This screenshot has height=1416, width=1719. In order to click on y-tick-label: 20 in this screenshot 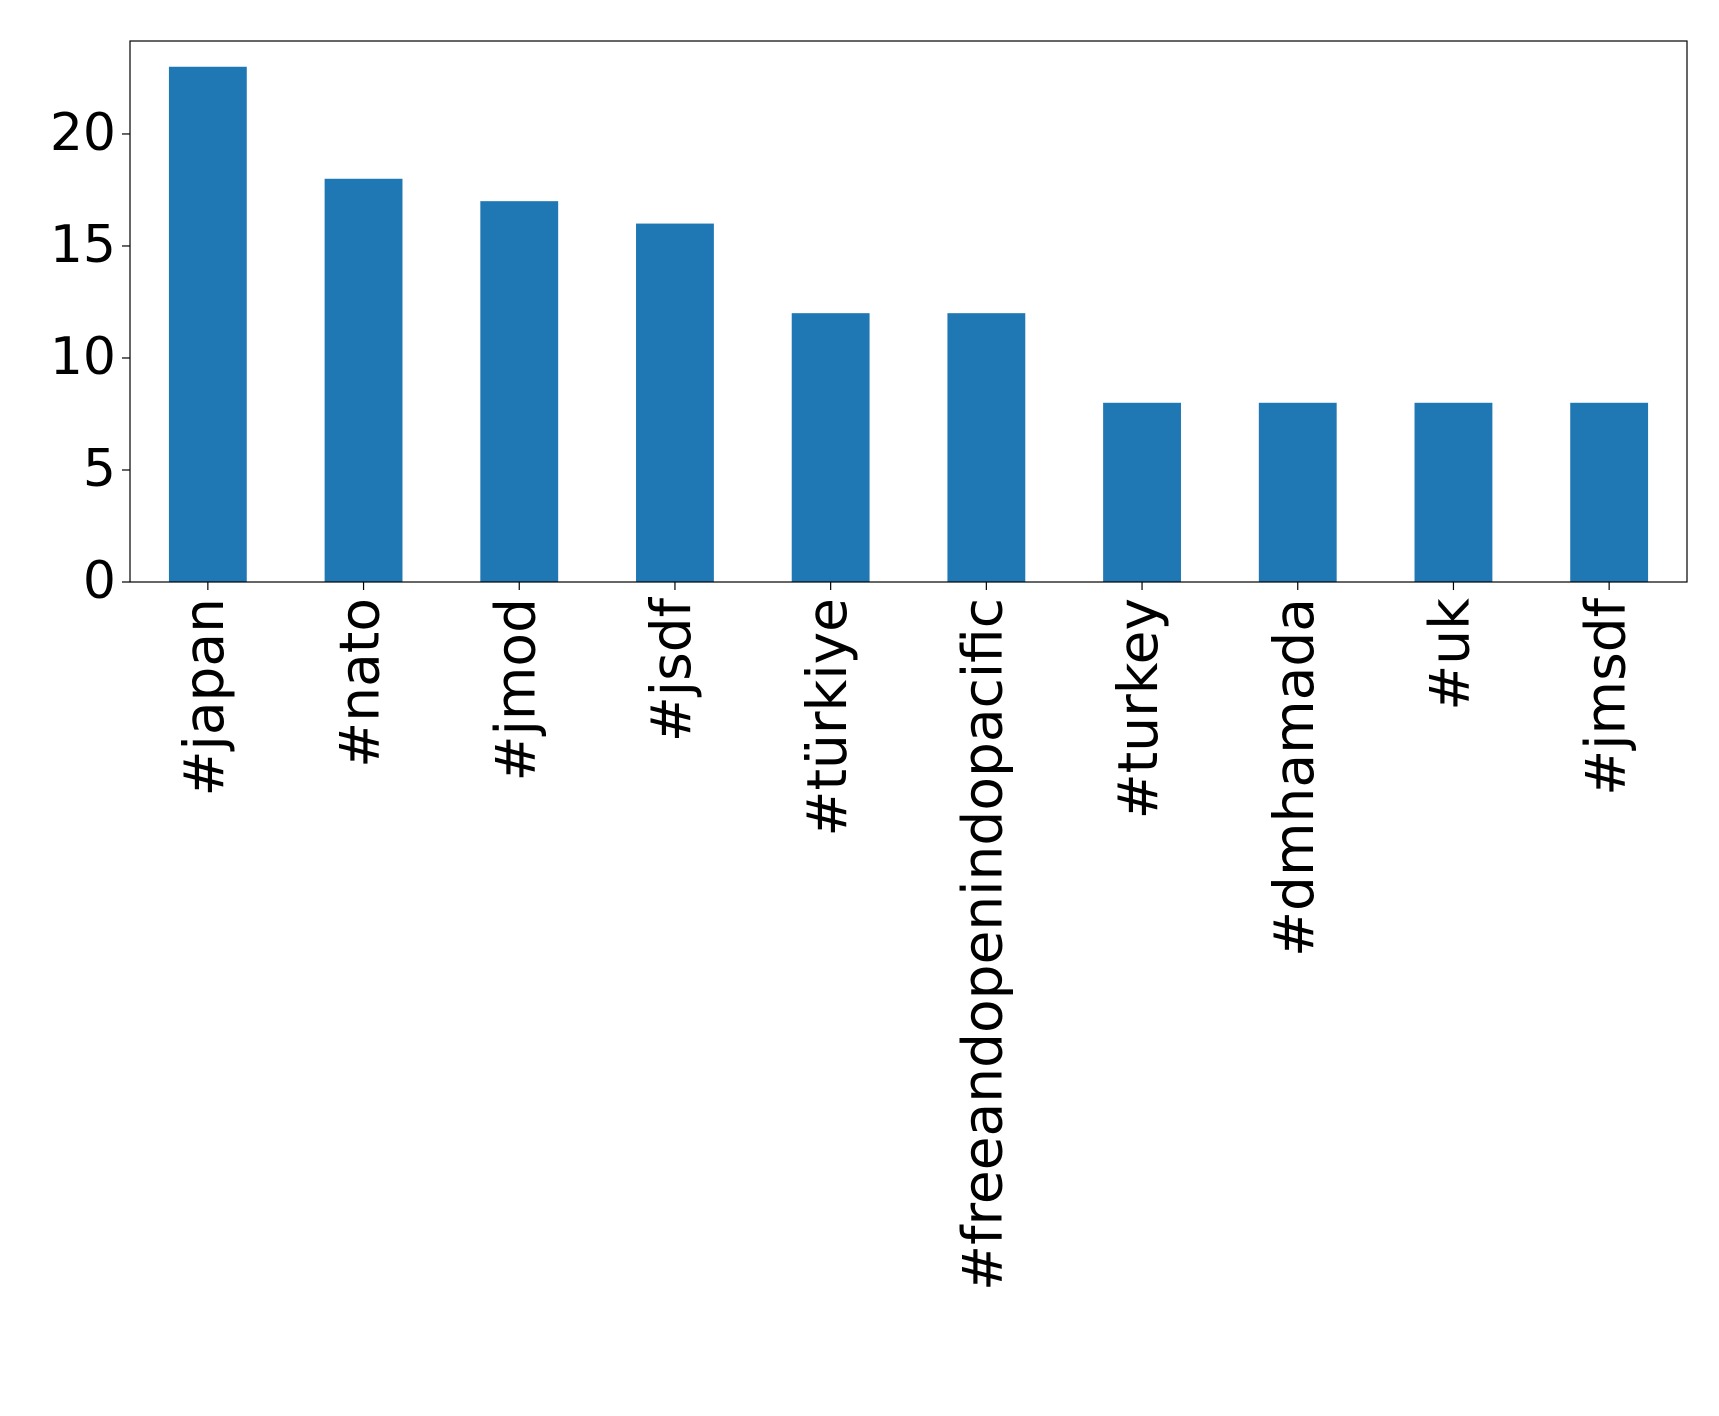, I will do `click(83, 133)`.